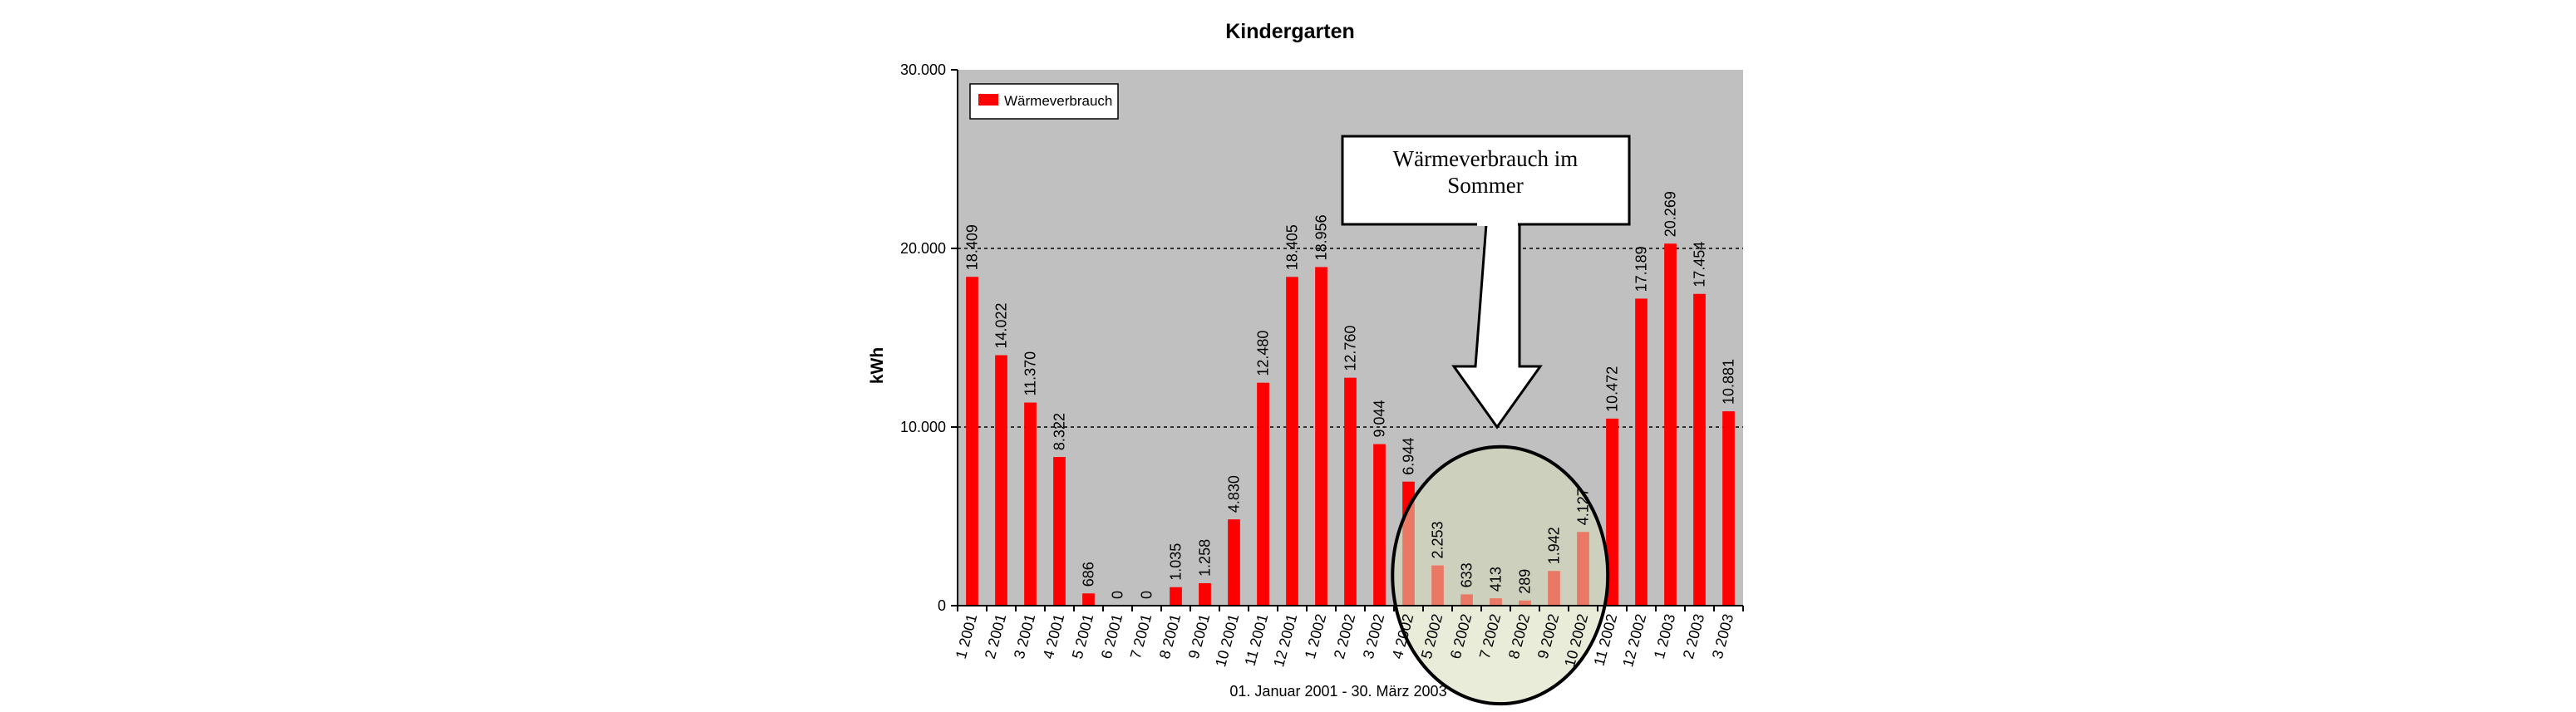 The image size is (2576, 712). I want to click on data-label: 18.409, so click(972, 247).